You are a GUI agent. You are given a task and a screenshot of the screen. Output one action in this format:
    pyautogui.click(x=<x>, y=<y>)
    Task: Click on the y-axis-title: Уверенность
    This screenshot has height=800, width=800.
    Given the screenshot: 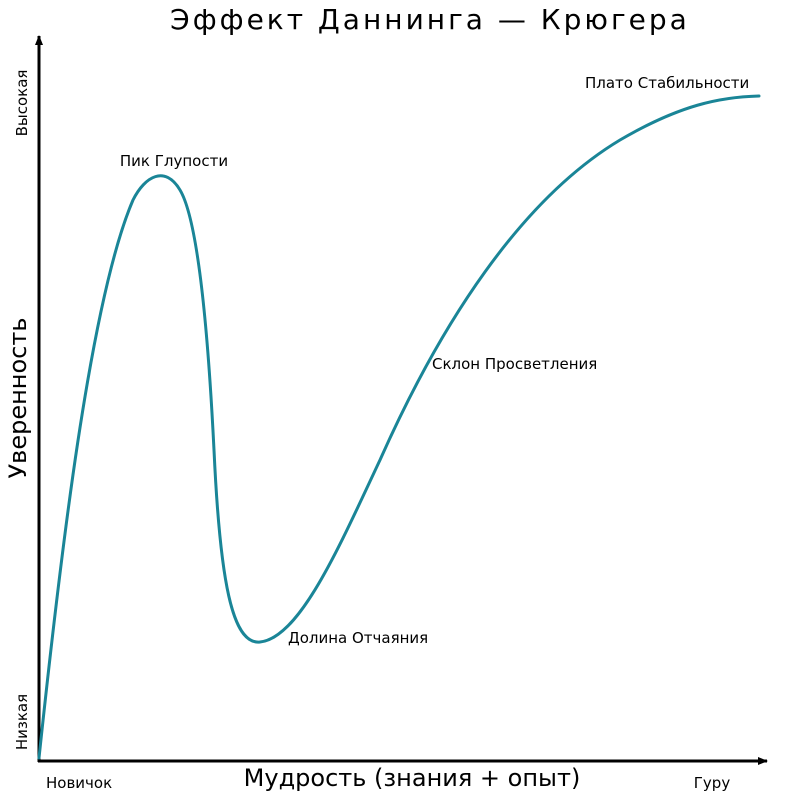 What is the action you would take?
    pyautogui.click(x=18, y=398)
    